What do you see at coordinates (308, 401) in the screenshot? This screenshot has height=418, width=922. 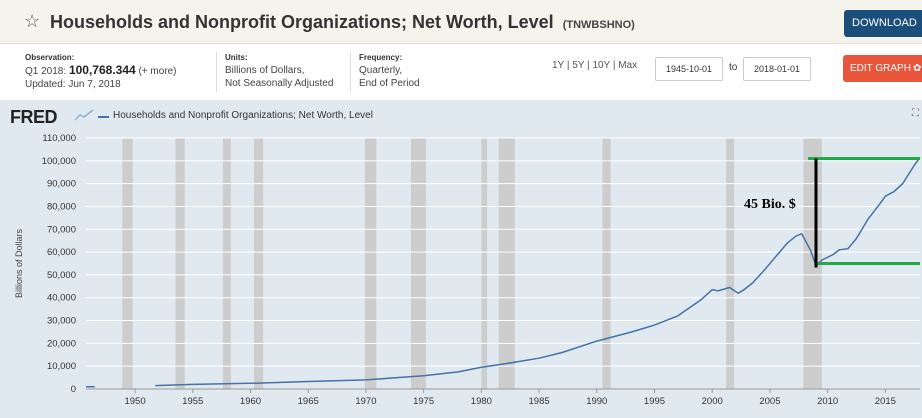 I see `x-tick-label: 1965` at bounding box center [308, 401].